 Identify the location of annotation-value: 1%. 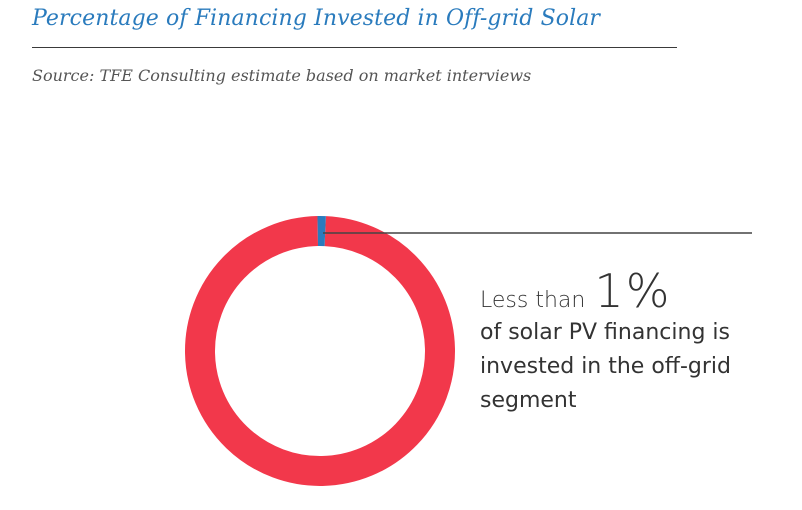
(633, 291).